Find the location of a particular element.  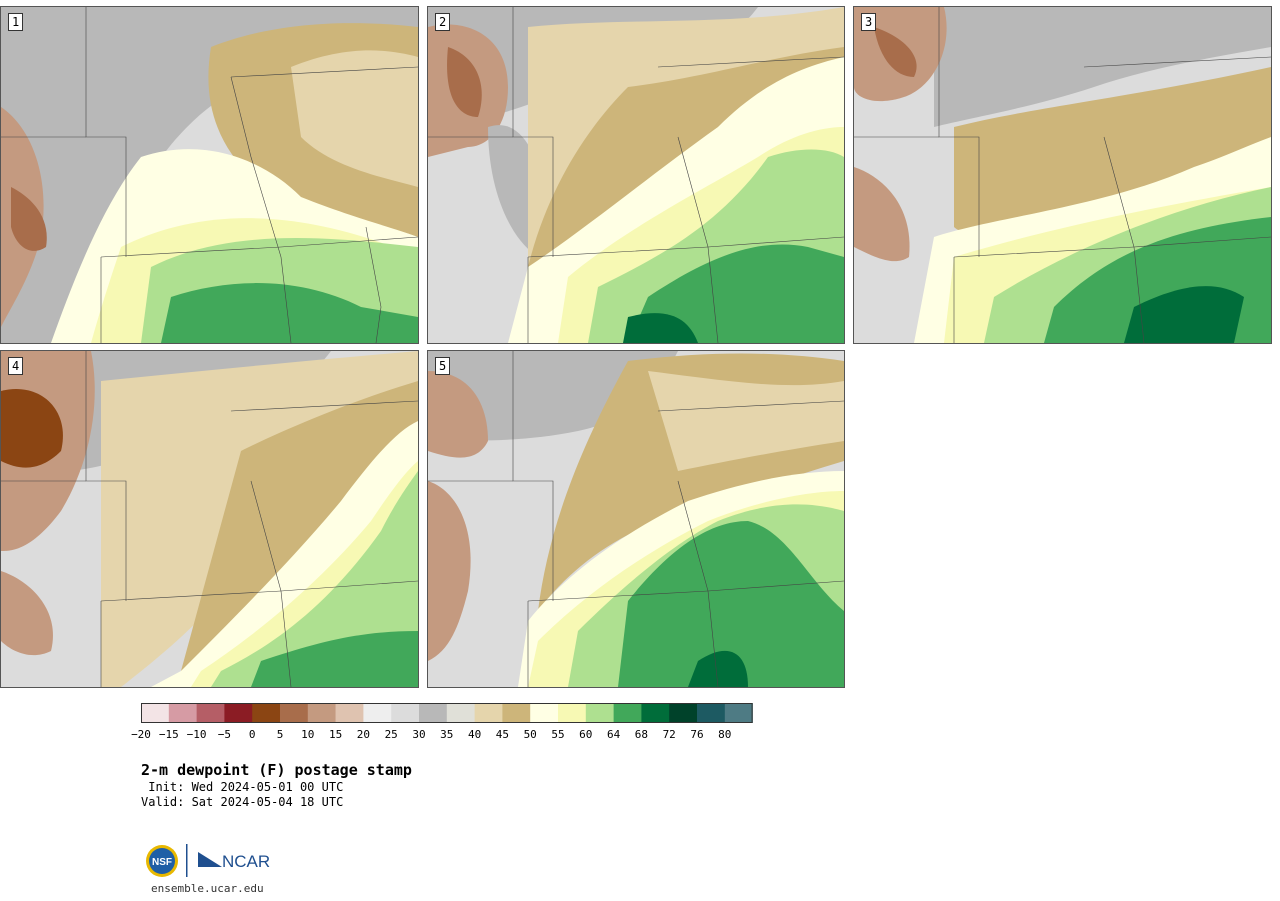

colorbar-tick-label: 50 is located at coordinates (530, 734).